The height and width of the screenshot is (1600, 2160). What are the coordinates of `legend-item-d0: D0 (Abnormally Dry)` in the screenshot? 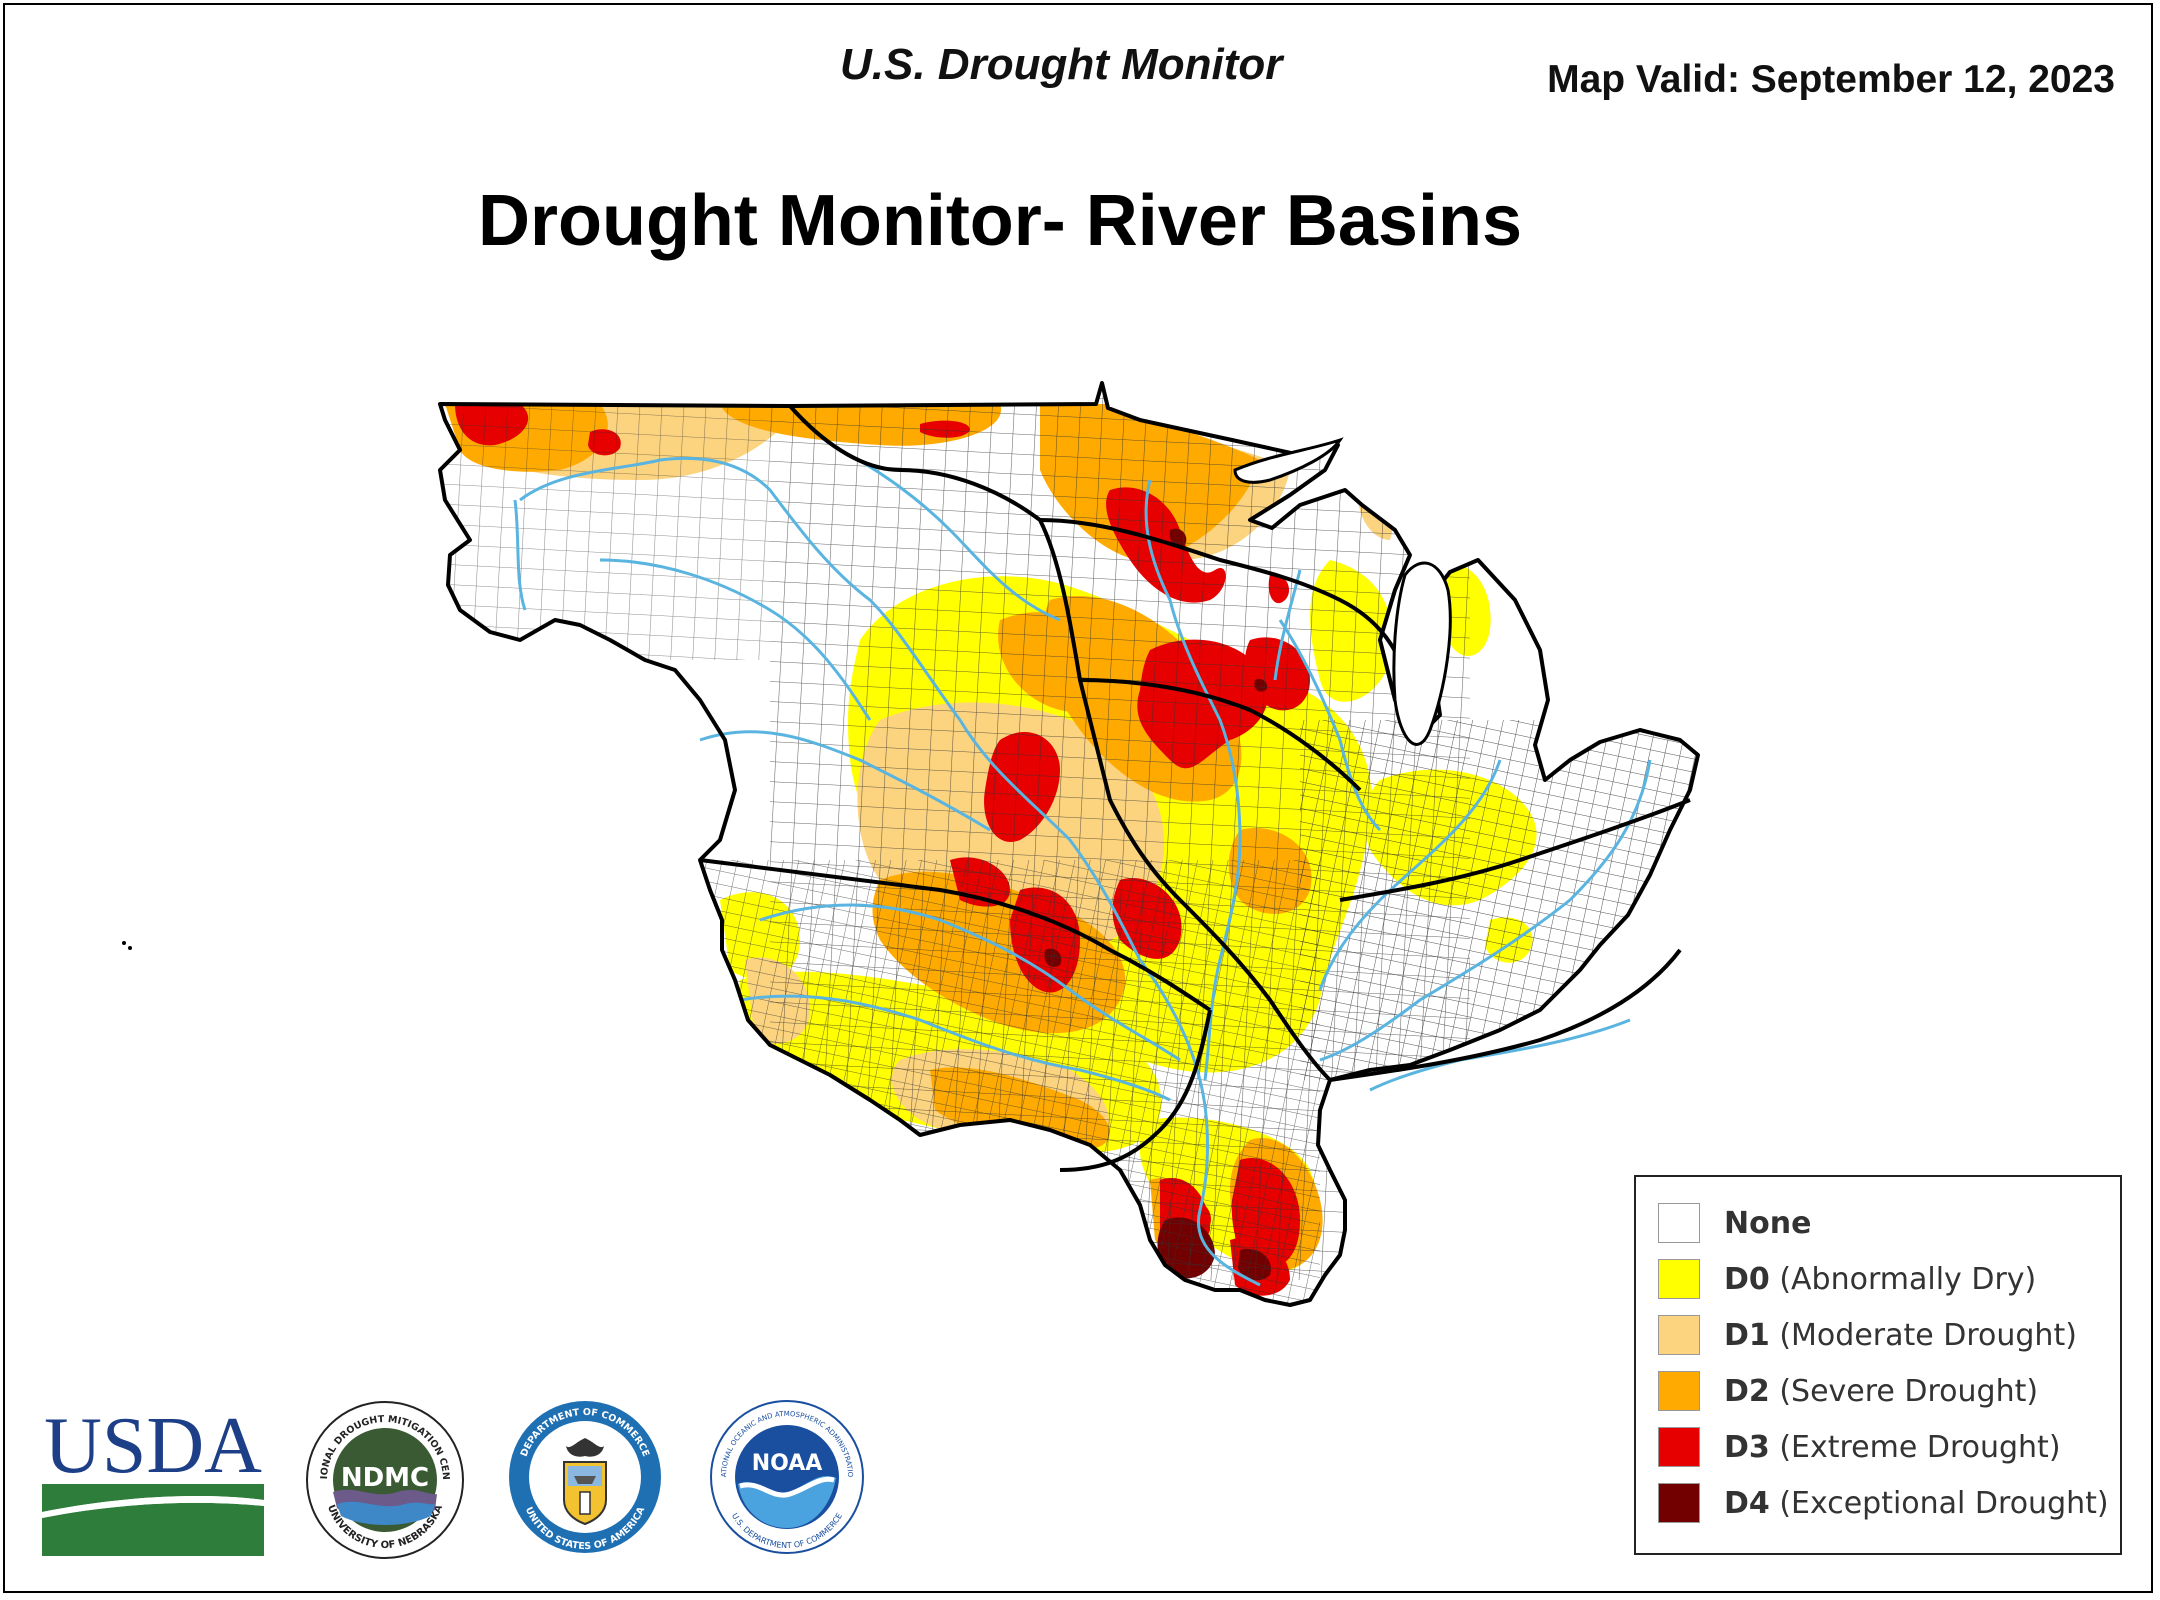 It's located at (1847, 1279).